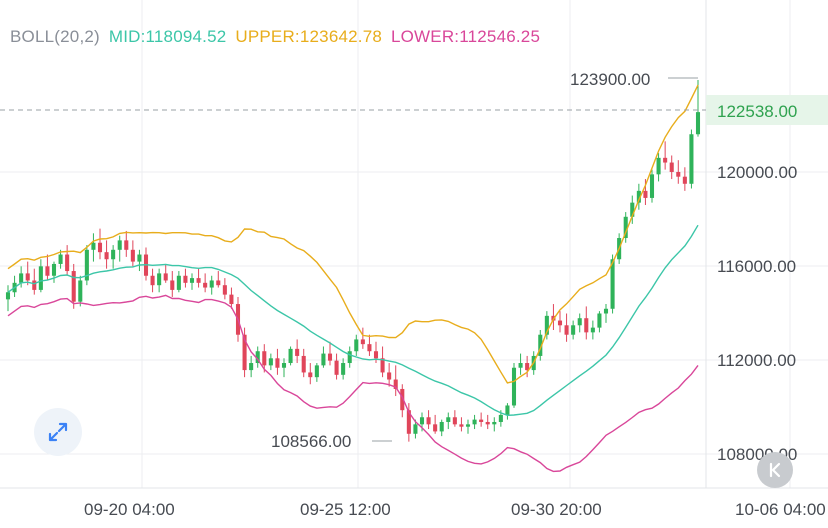 The height and width of the screenshot is (528, 828). Describe the element at coordinates (345, 509) in the screenshot. I see `time-axis-label: 09-25 12:00` at that location.